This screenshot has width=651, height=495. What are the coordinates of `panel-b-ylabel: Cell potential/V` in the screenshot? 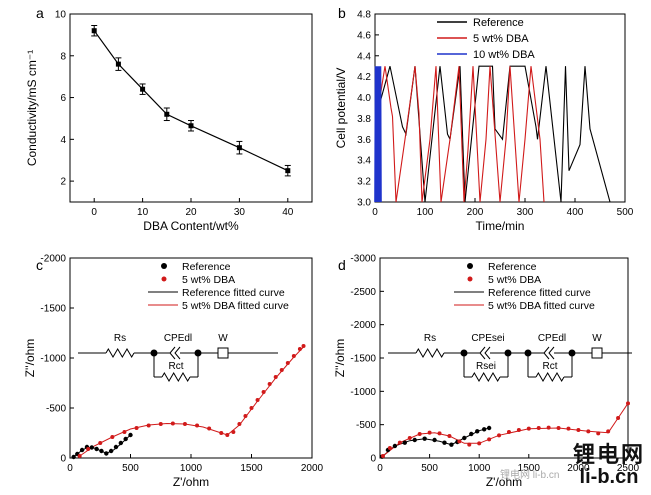 It's located at (341, 108).